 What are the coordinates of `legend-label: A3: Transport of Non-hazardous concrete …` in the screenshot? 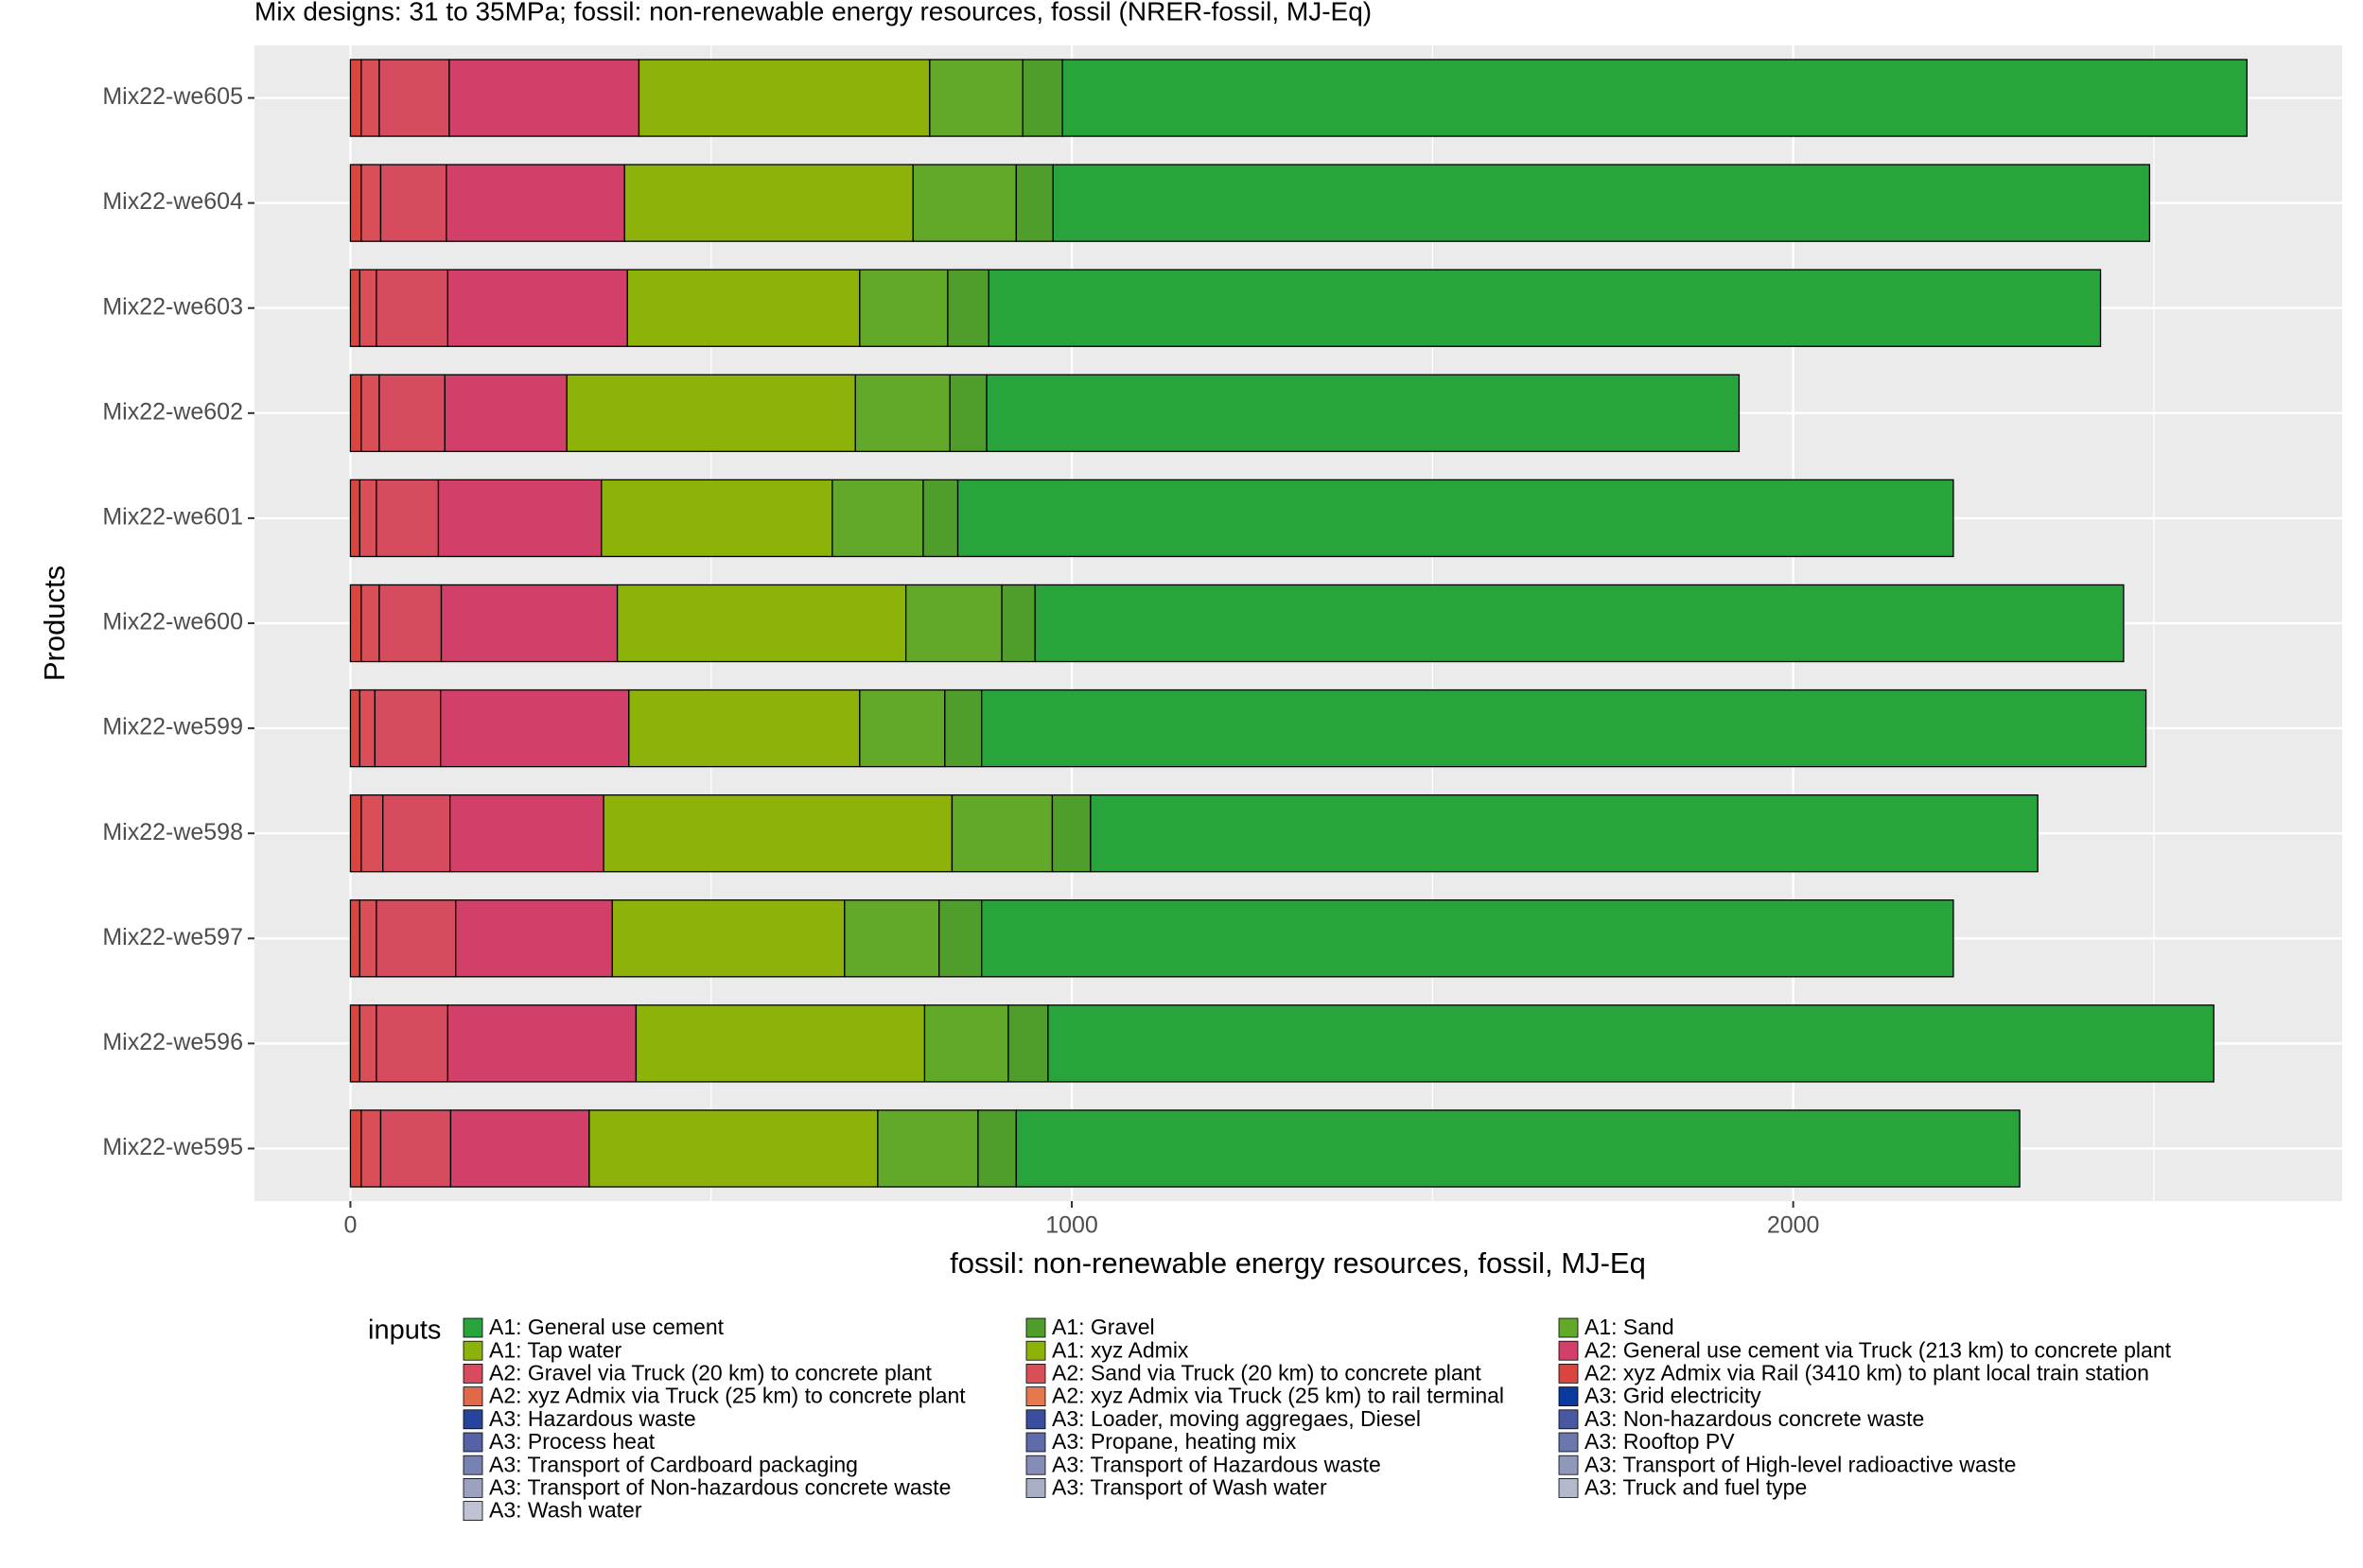 It's located at (720, 1486).